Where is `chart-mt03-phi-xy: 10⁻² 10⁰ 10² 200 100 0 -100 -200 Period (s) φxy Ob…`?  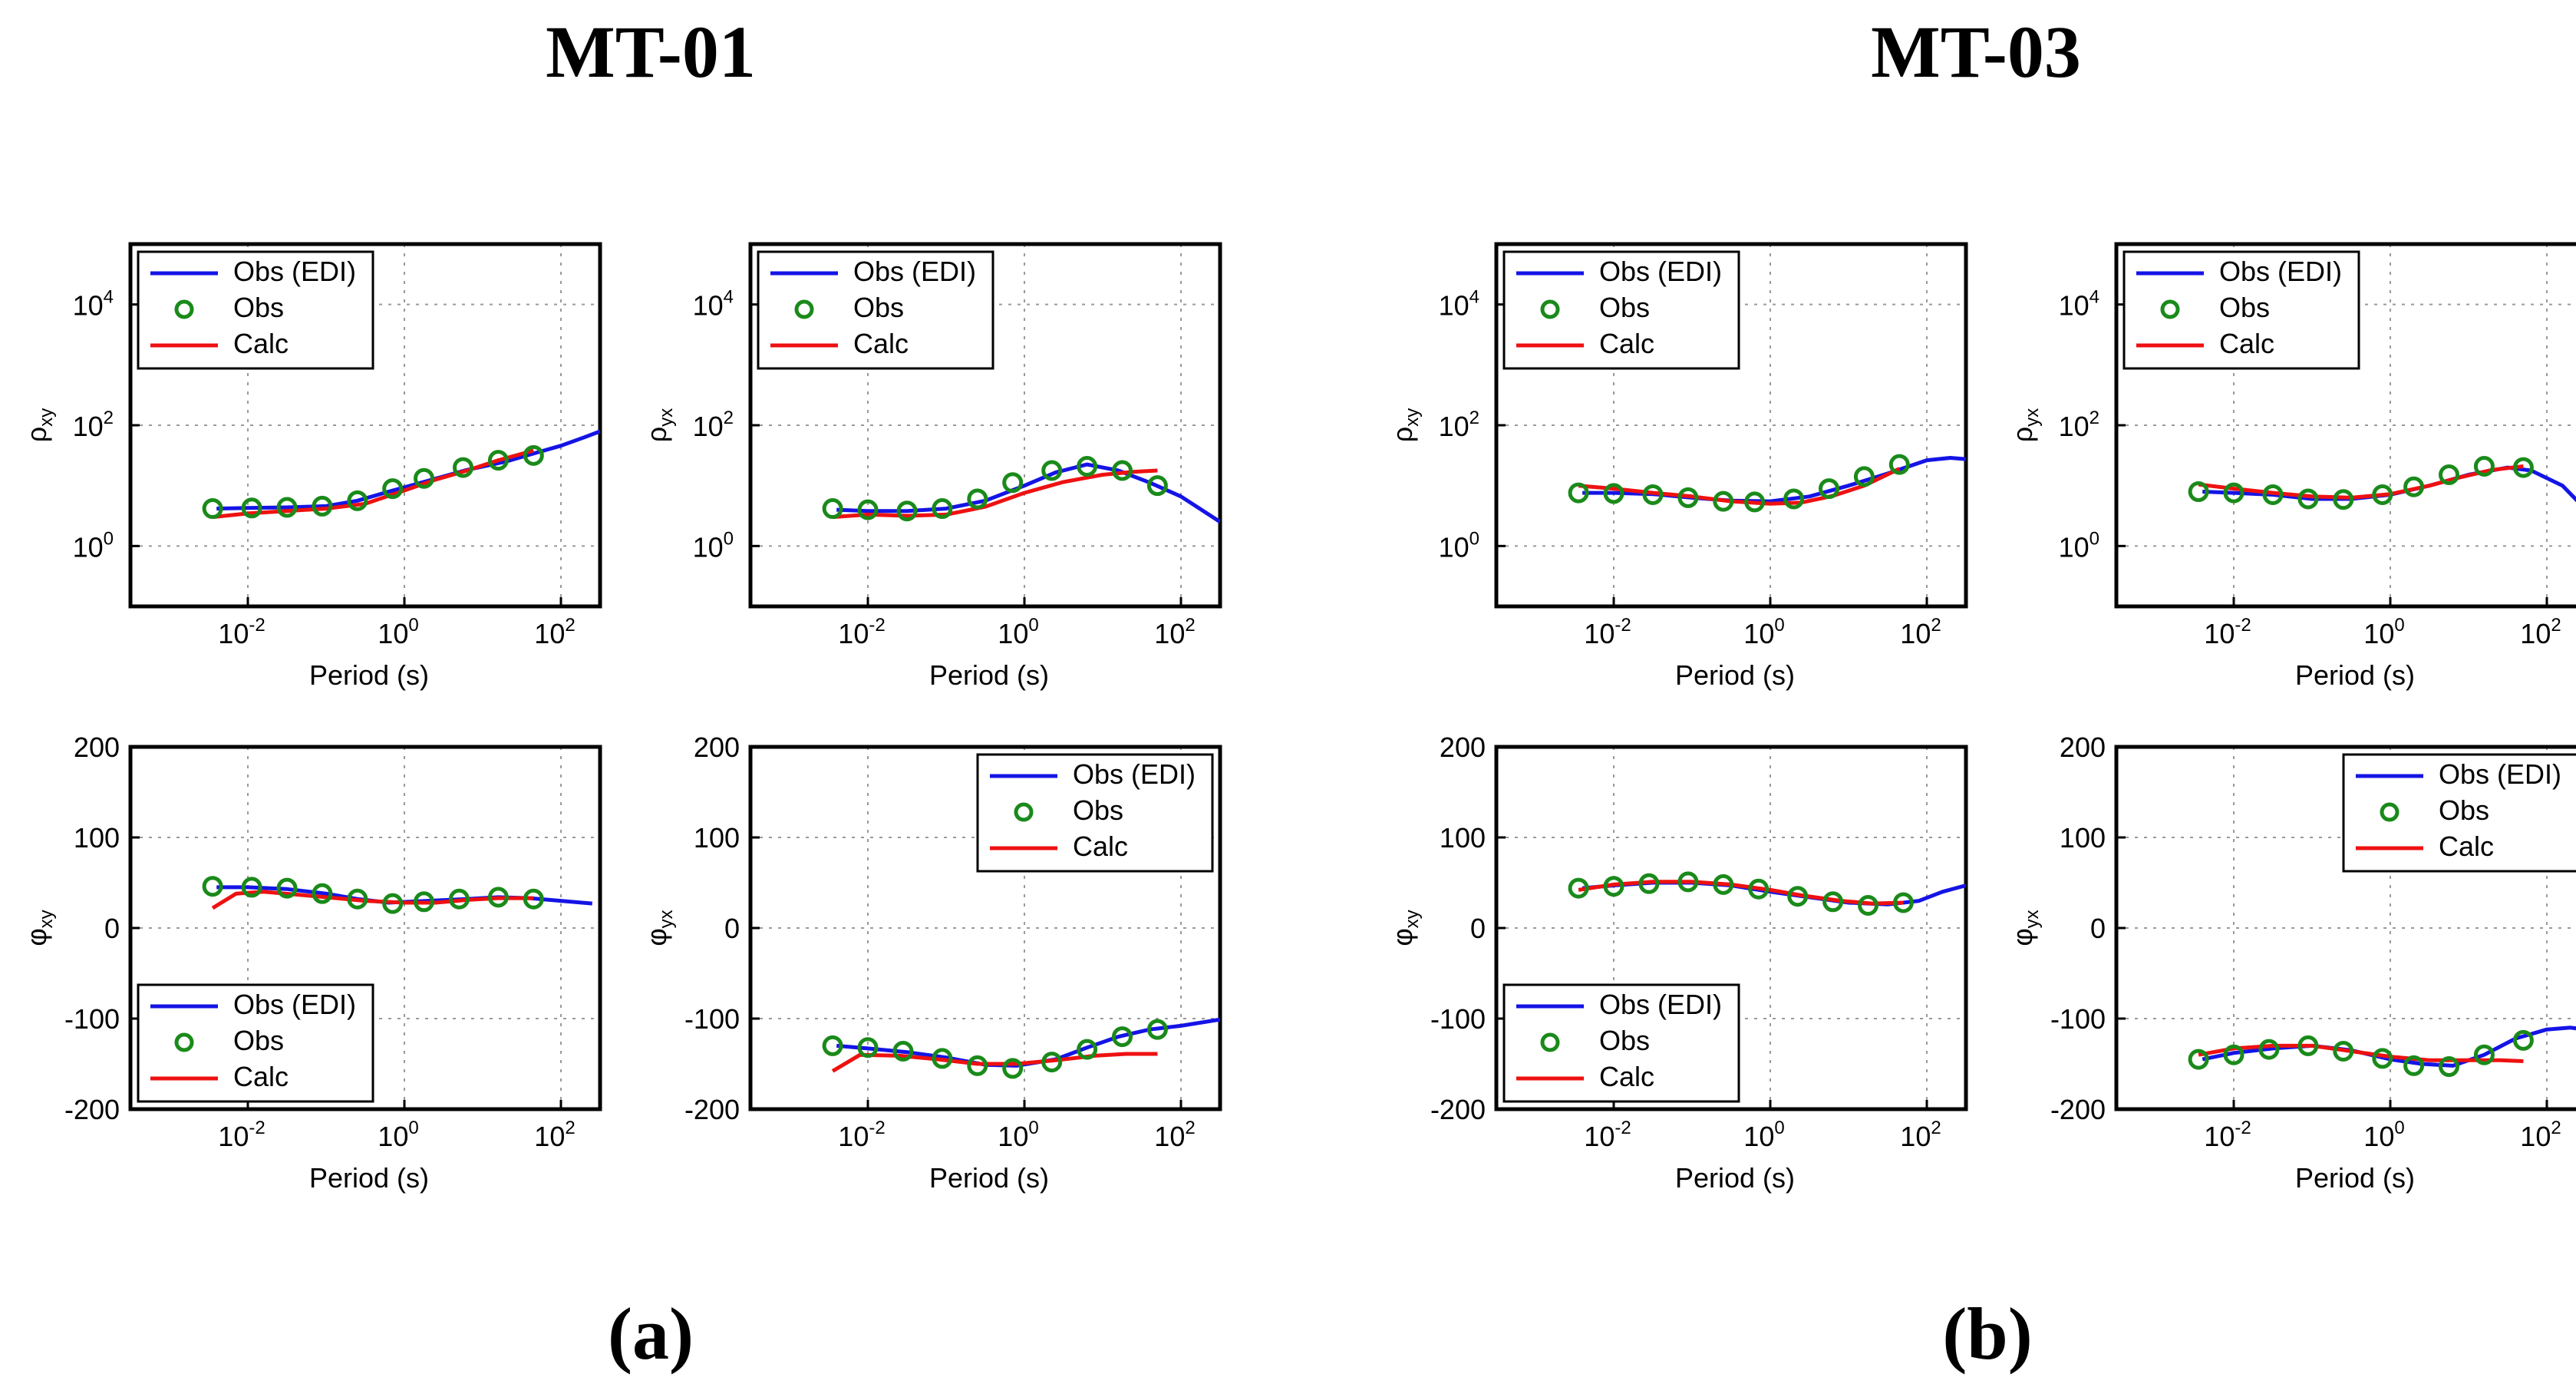
chart-mt03-phi-xy: 10⁻² 10⁰ 10² 200 100 0 -100 -200 Period (s) φxy Ob… is located at coordinates (1678, 963).